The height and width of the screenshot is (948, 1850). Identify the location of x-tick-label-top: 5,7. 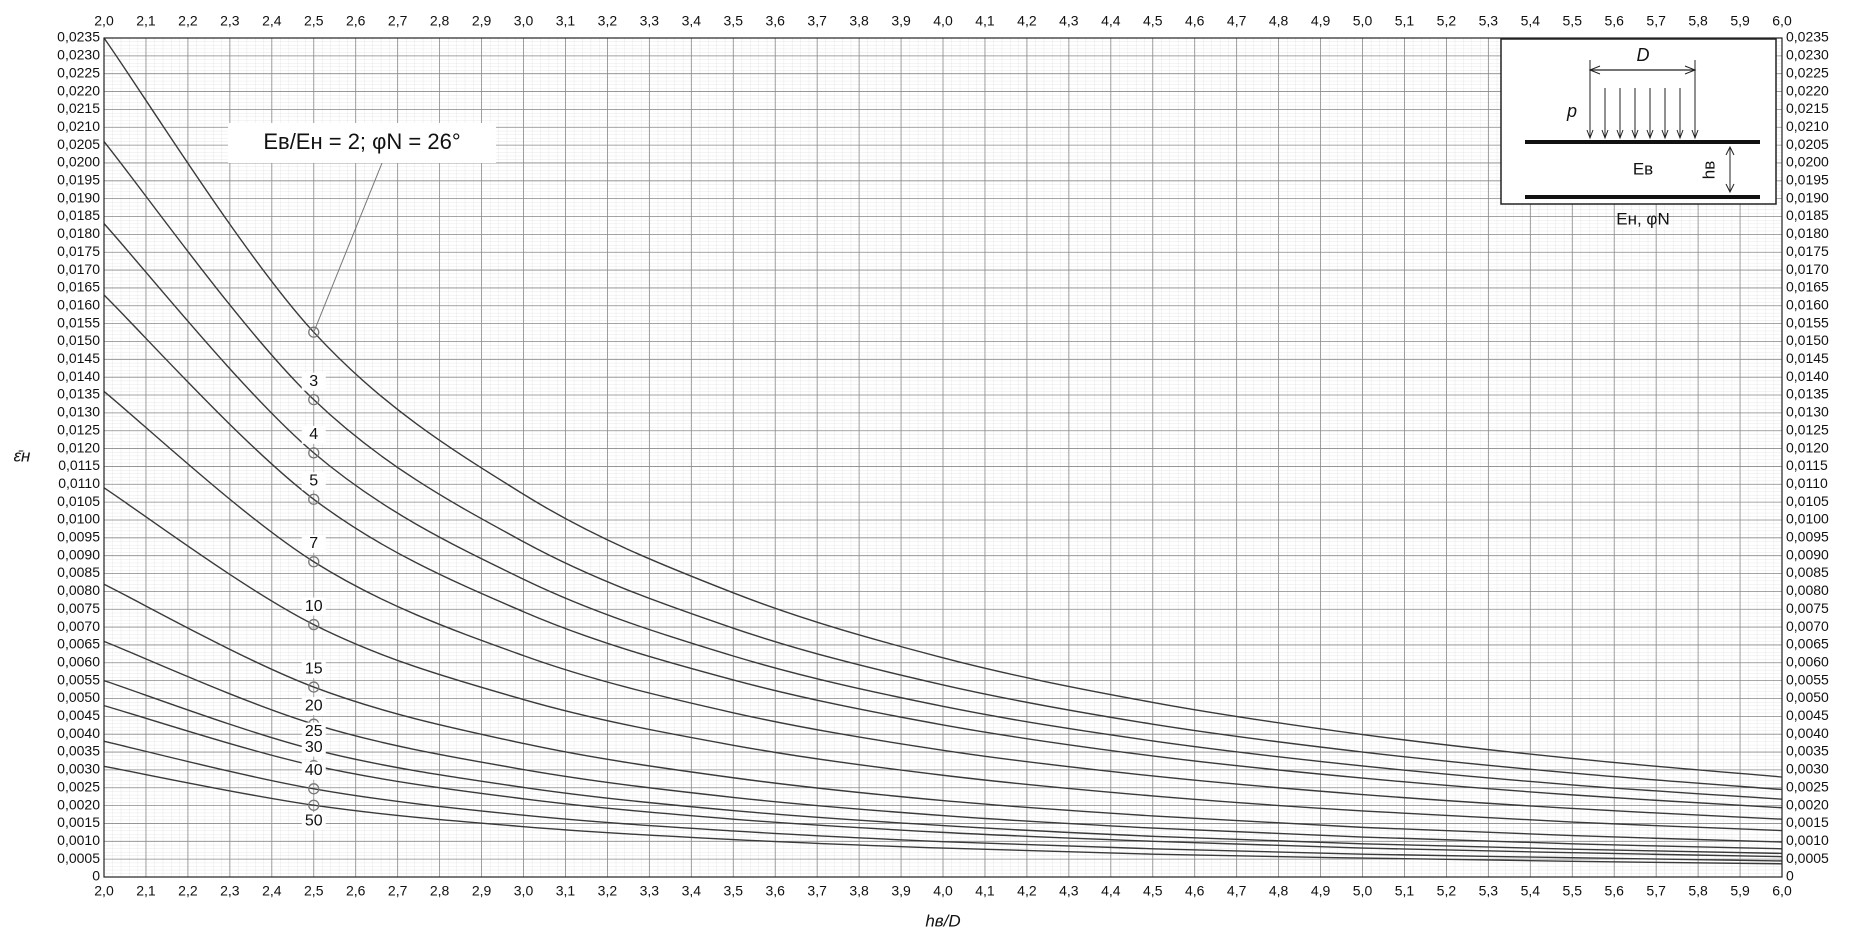
(1656, 21).